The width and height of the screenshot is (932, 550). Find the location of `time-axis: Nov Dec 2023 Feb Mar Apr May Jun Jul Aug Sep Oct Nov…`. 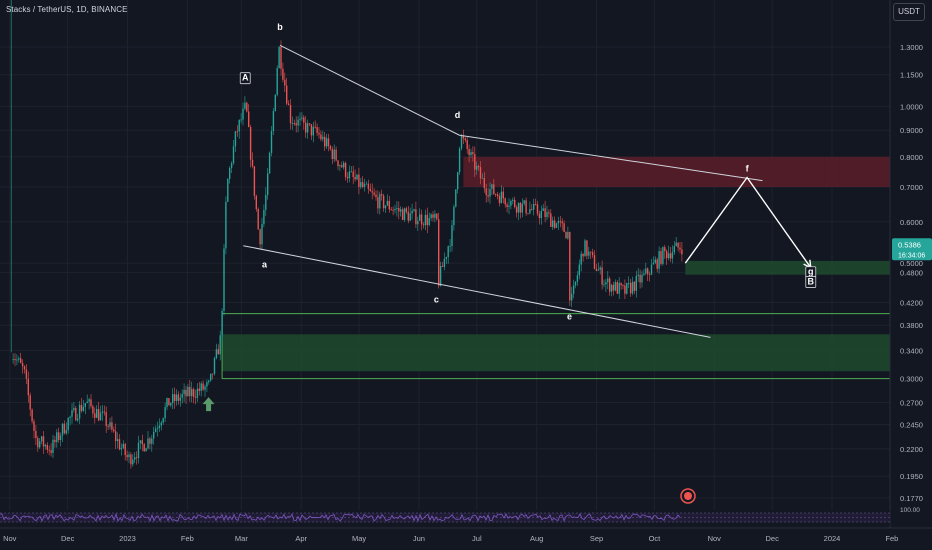

time-axis: Nov Dec 2023 Feb Mar Apr May Jun Jul Aug Sep Oct Nov… is located at coordinates (466, 538).